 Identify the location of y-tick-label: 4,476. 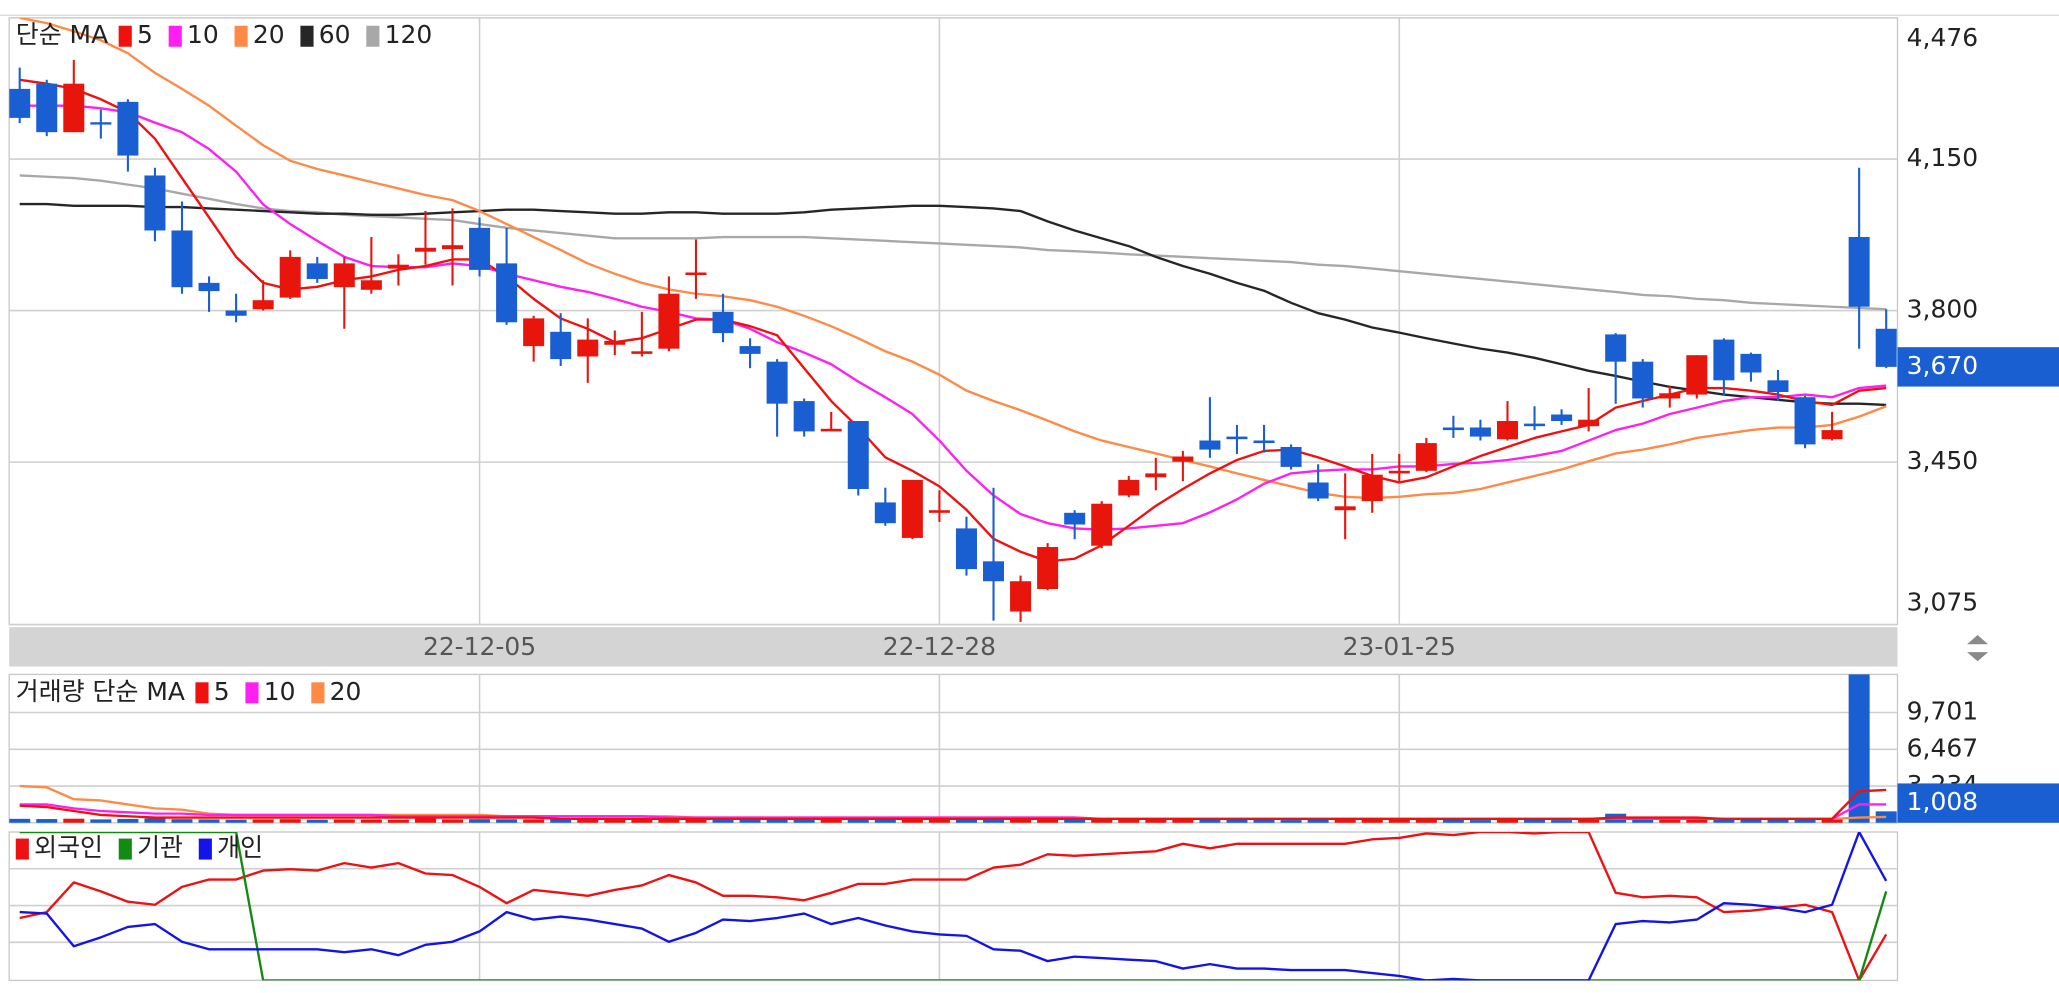
(1942, 37).